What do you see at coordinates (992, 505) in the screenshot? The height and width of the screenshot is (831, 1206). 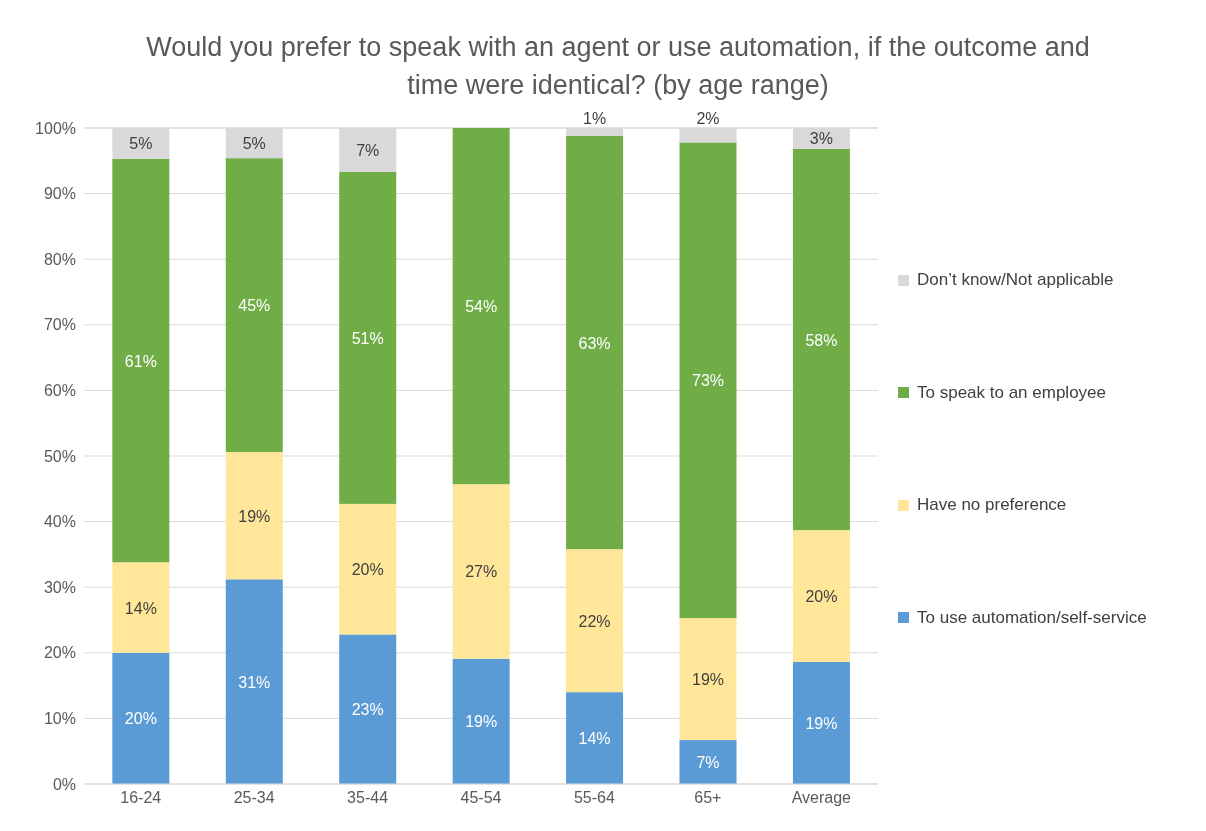 I see `legend-label: Have no preference` at bounding box center [992, 505].